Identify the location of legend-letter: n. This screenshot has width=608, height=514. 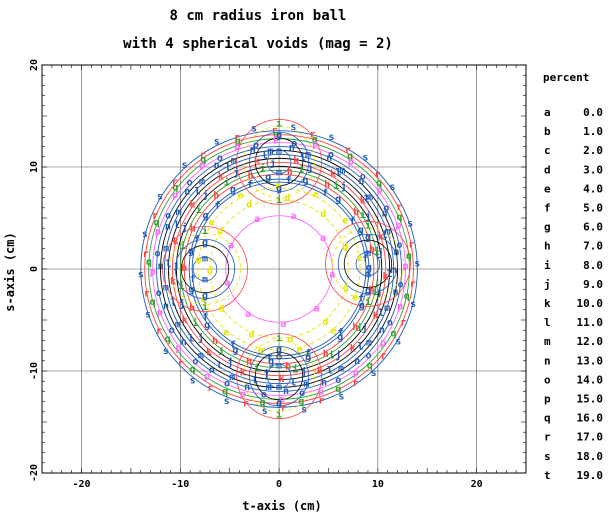
(547, 360).